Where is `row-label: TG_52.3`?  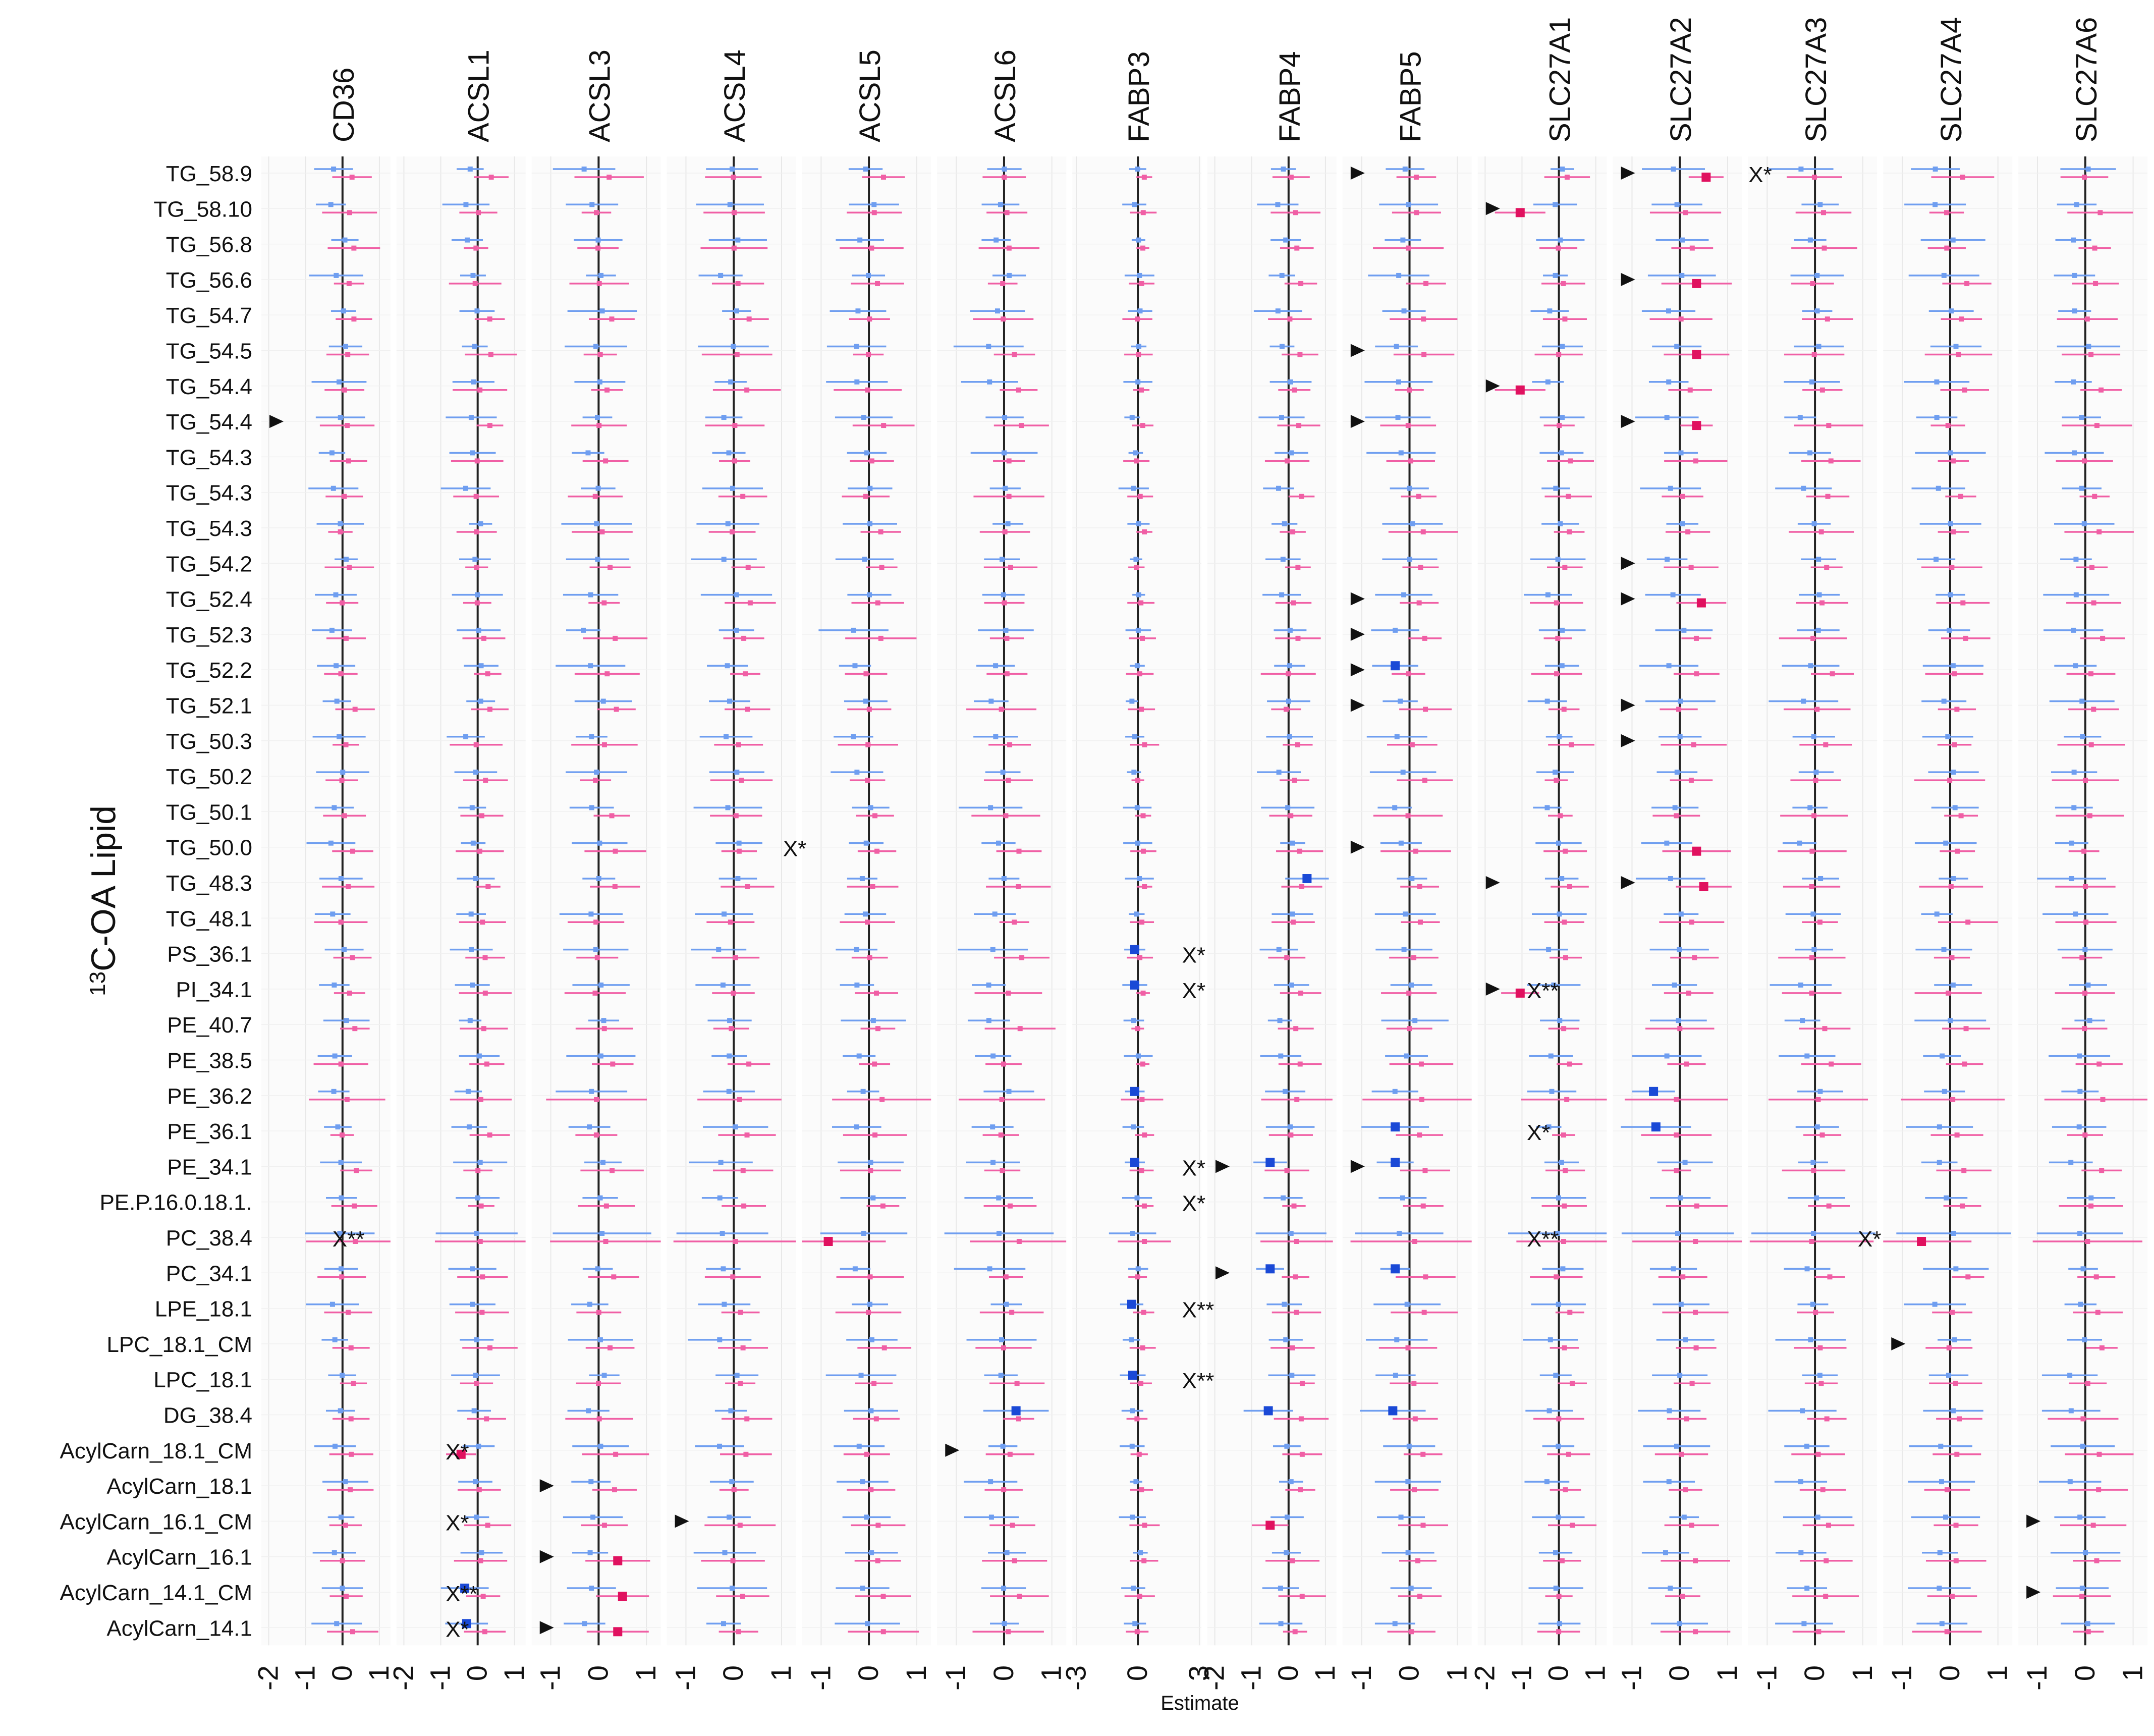
row-label: TG_52.3 is located at coordinates (209, 635).